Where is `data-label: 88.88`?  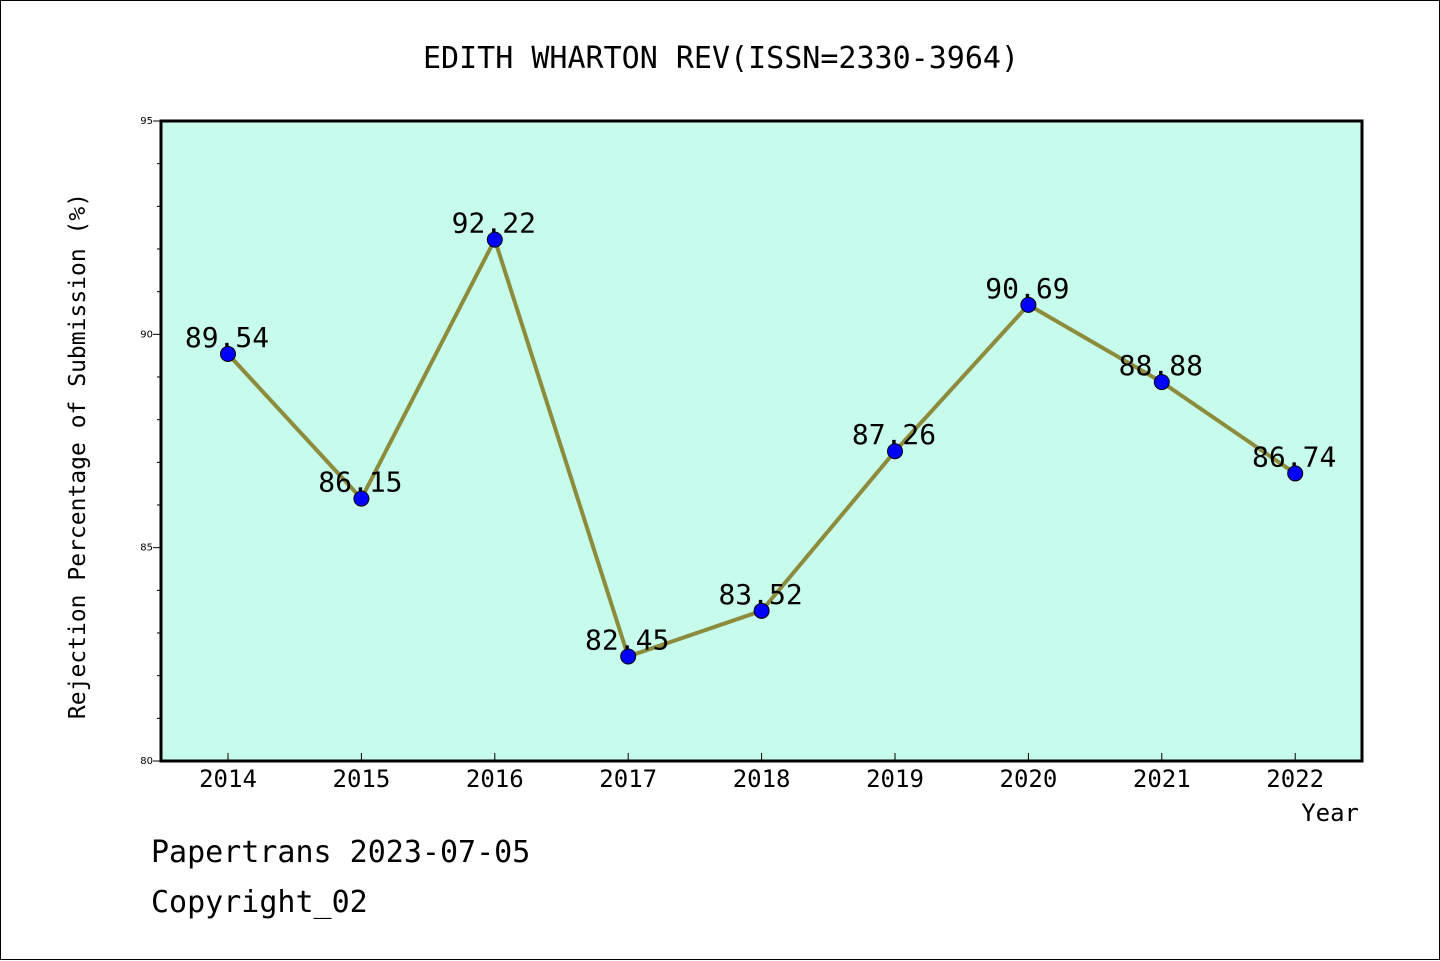 data-label: 88.88 is located at coordinates (1161, 365).